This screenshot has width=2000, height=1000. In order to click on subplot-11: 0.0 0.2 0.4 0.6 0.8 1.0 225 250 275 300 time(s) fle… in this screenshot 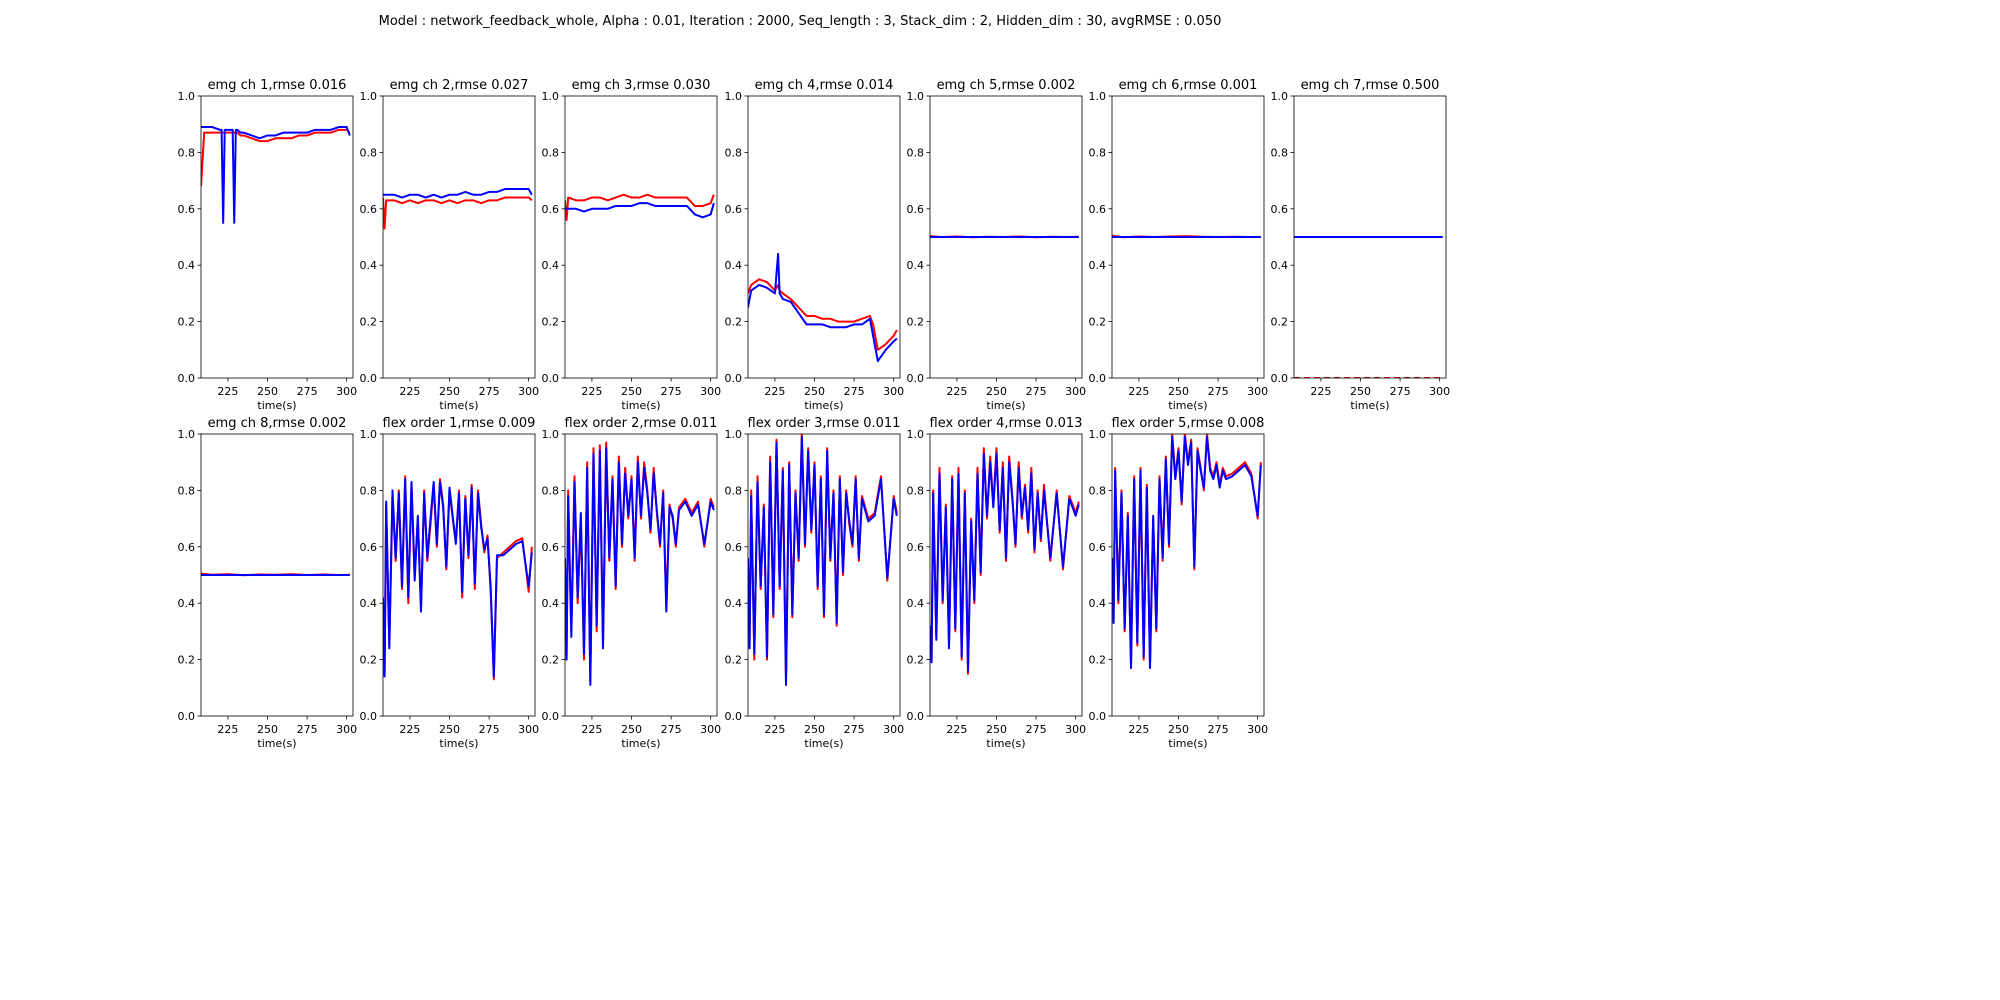, I will do `click(815, 583)`.